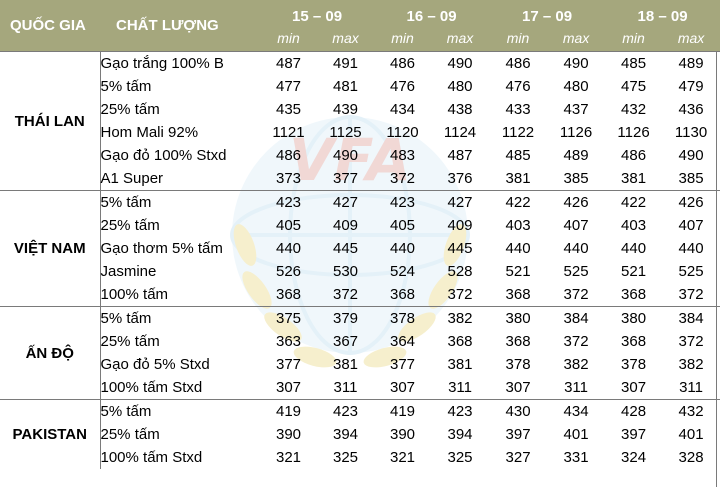 This screenshot has height=487, width=720. Describe the element at coordinates (345, 109) in the screenshot. I see `max-price-cell: 439` at that location.